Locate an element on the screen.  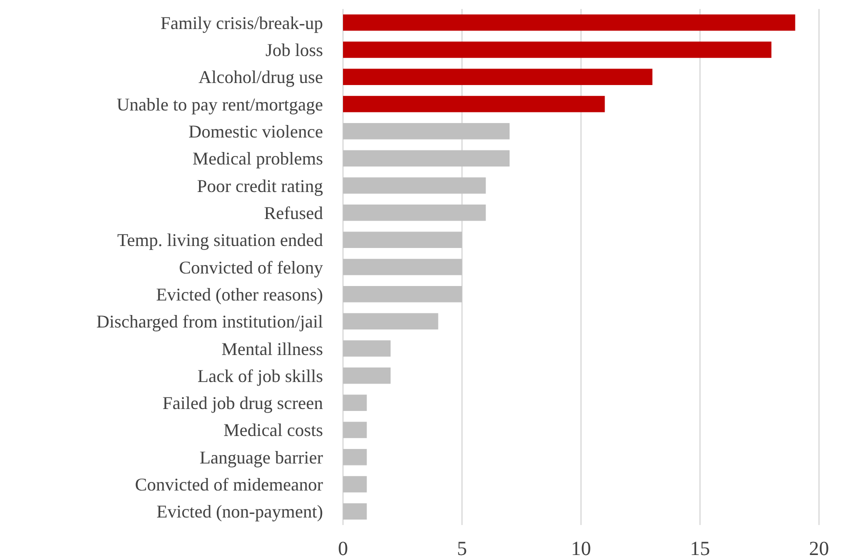
y-tick-label: Job loss is located at coordinates (294, 50).